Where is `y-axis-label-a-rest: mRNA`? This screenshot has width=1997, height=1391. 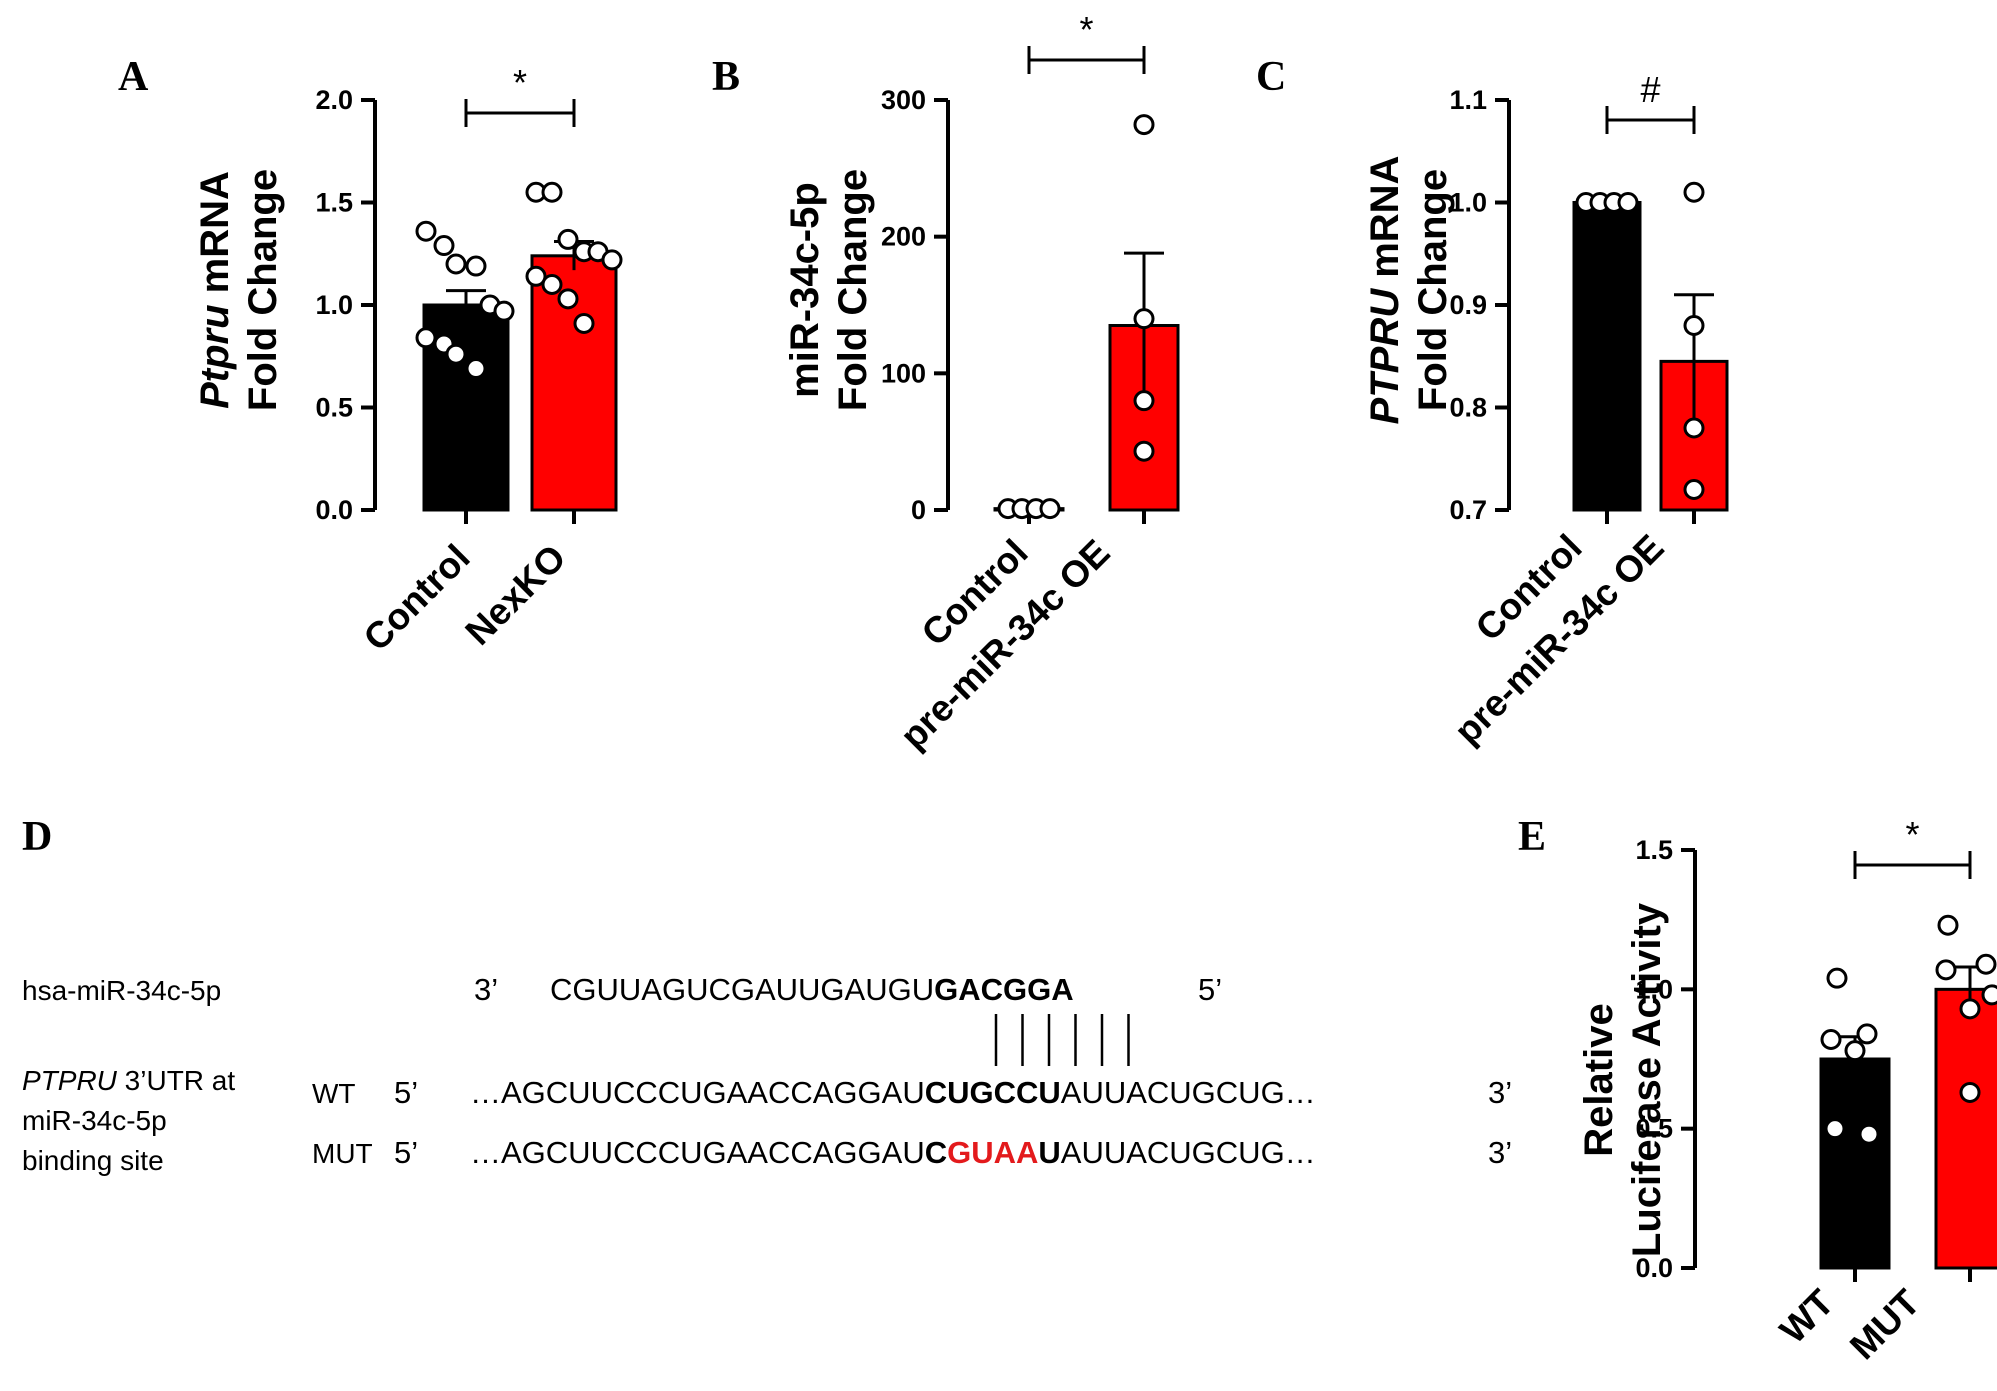 y-axis-label-a-rest: mRNA is located at coordinates (215, 237).